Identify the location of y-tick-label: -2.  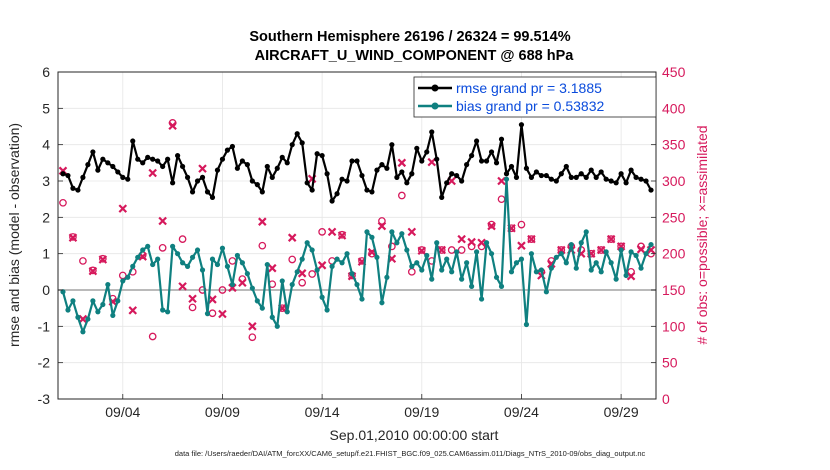
(44, 363).